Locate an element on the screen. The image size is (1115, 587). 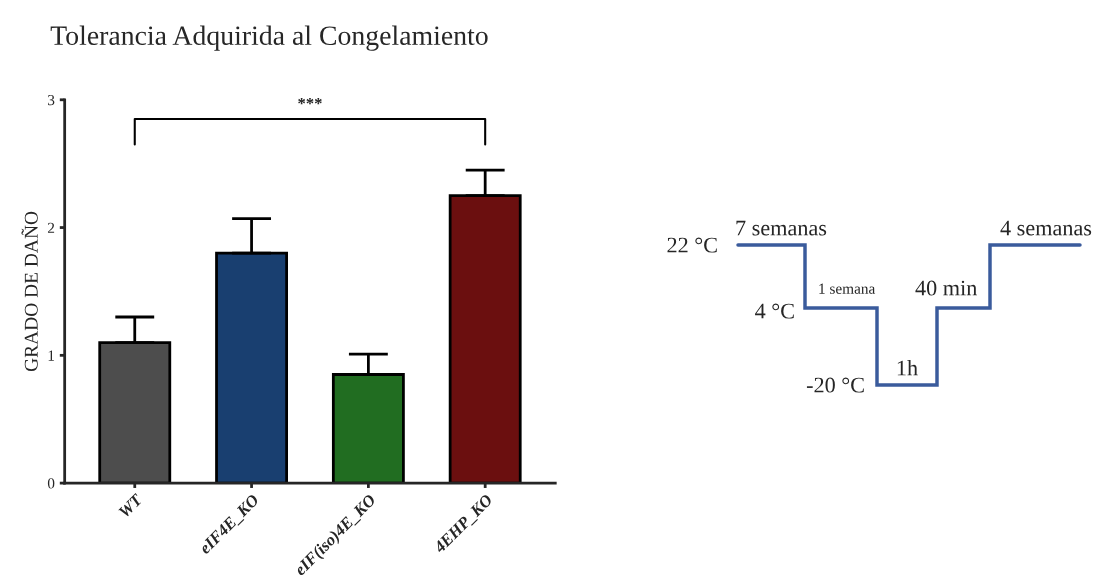
text: -20 °C is located at coordinates (835, 385).